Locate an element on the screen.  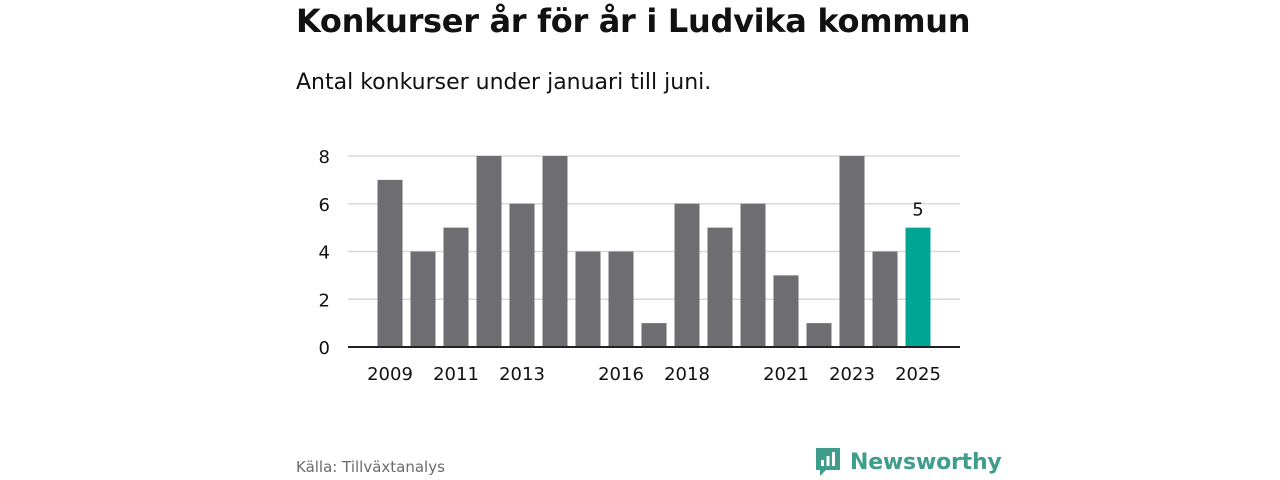
bar-2010 is located at coordinates (423, 299).